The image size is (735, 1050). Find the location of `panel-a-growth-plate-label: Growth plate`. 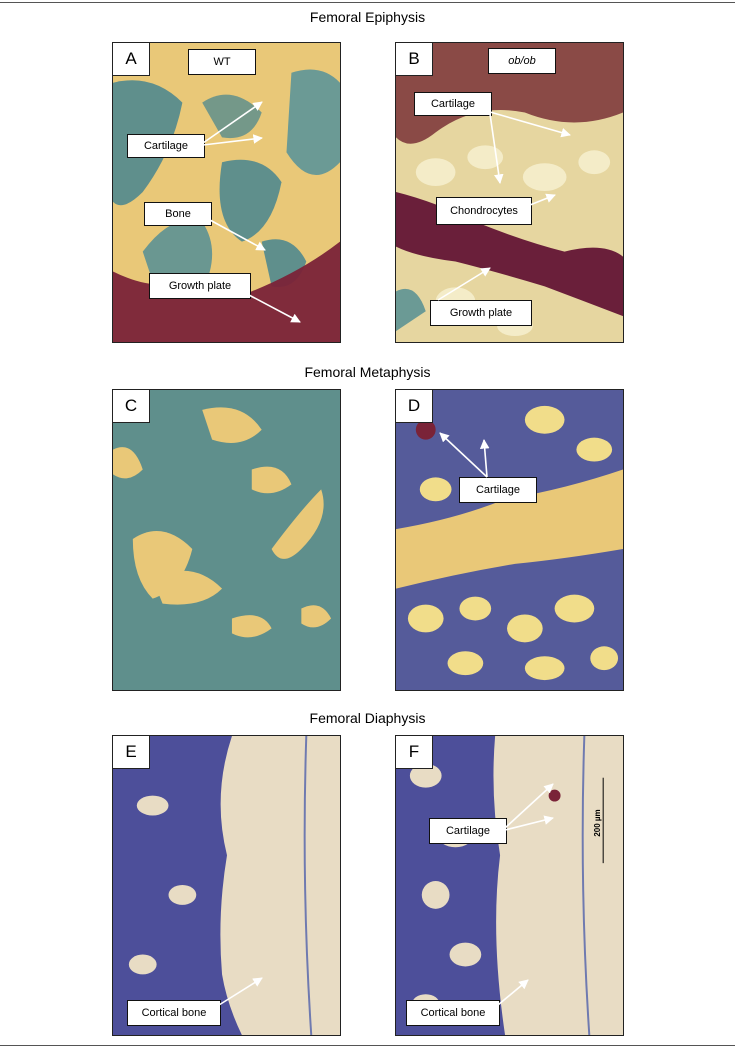

panel-a-growth-plate-label: Growth plate is located at coordinates (200, 286).